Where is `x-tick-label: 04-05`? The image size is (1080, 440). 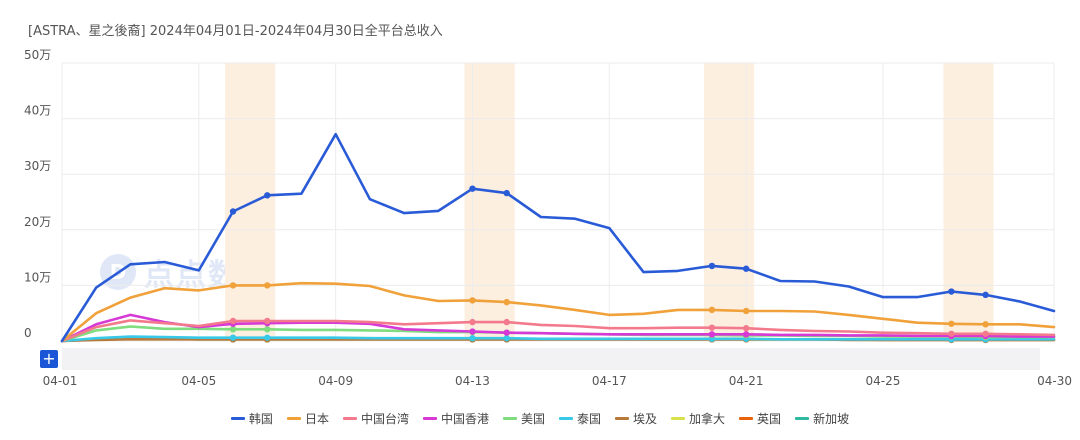
x-tick-label: 04-05 is located at coordinates (198, 381).